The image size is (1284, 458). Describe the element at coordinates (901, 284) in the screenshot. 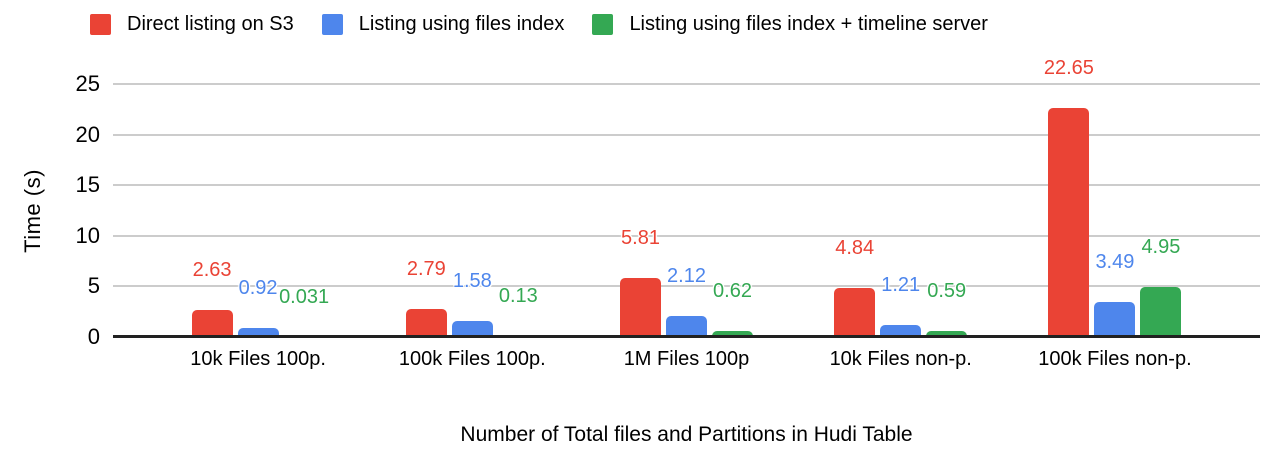

I see `bar-value-label: 1.21` at that location.